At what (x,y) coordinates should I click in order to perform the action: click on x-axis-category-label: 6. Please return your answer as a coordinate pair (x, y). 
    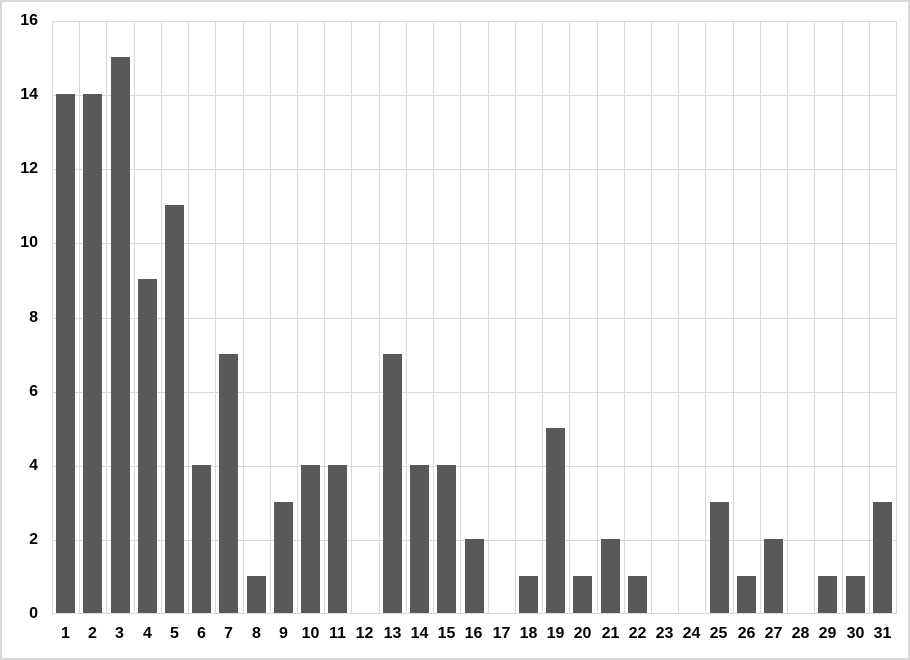
    Looking at the image, I should click on (201, 633).